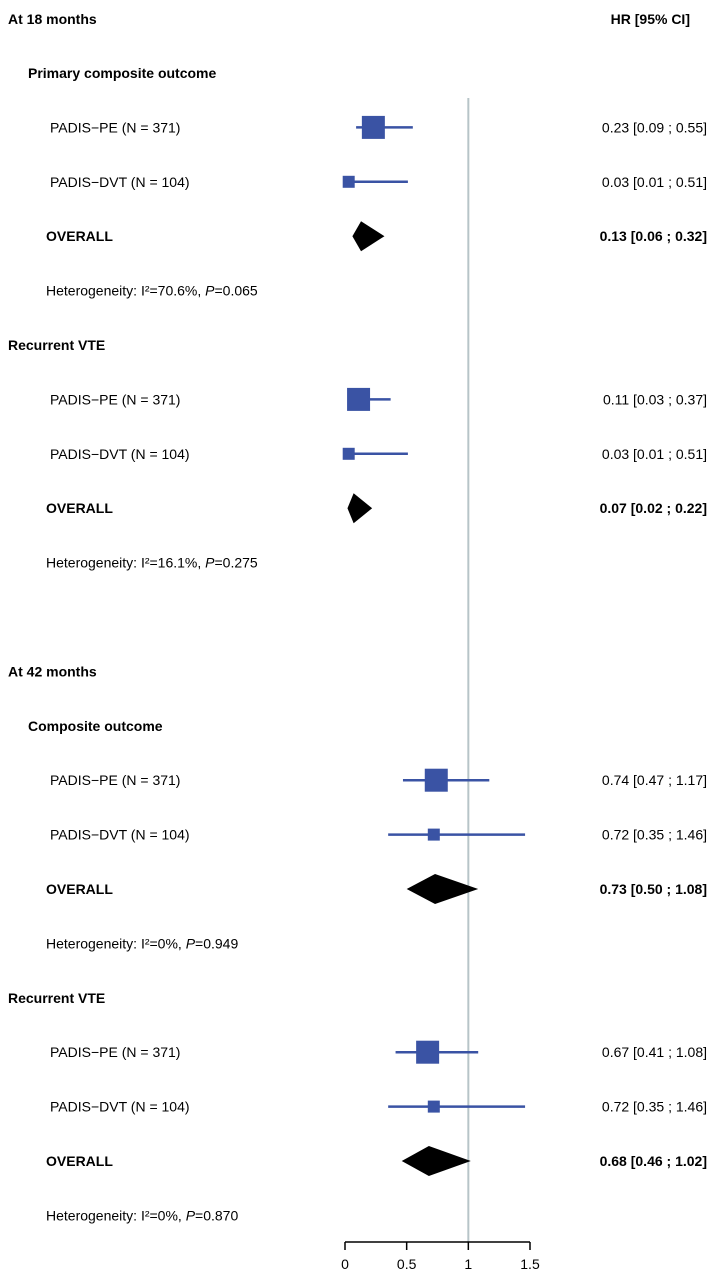  Describe the element at coordinates (122, 73) in the screenshot. I see `section-label: Primary composite outcome` at that location.